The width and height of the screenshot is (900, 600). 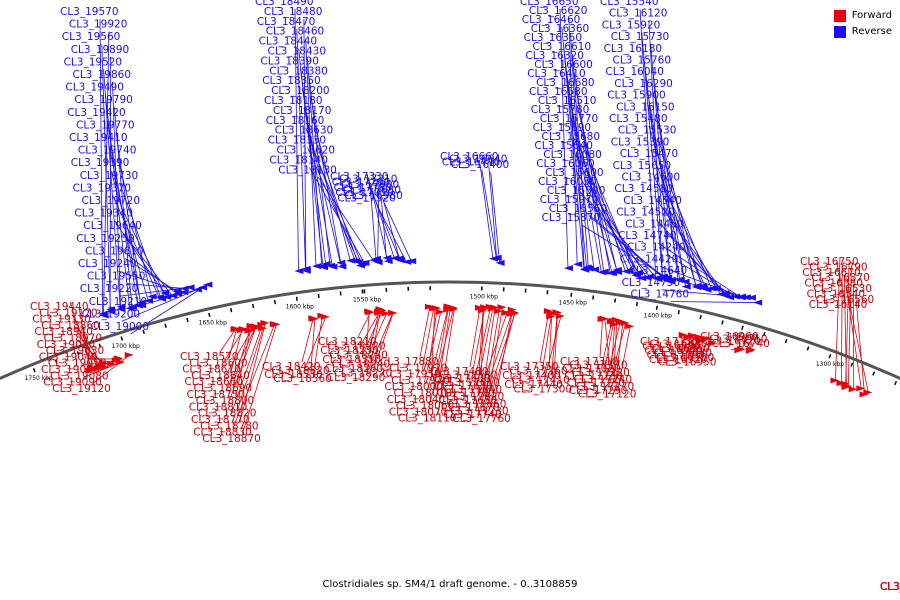 What do you see at coordinates (647, 131) in the screenshot?
I see `gene-label: CL3_15530` at bounding box center [647, 131].